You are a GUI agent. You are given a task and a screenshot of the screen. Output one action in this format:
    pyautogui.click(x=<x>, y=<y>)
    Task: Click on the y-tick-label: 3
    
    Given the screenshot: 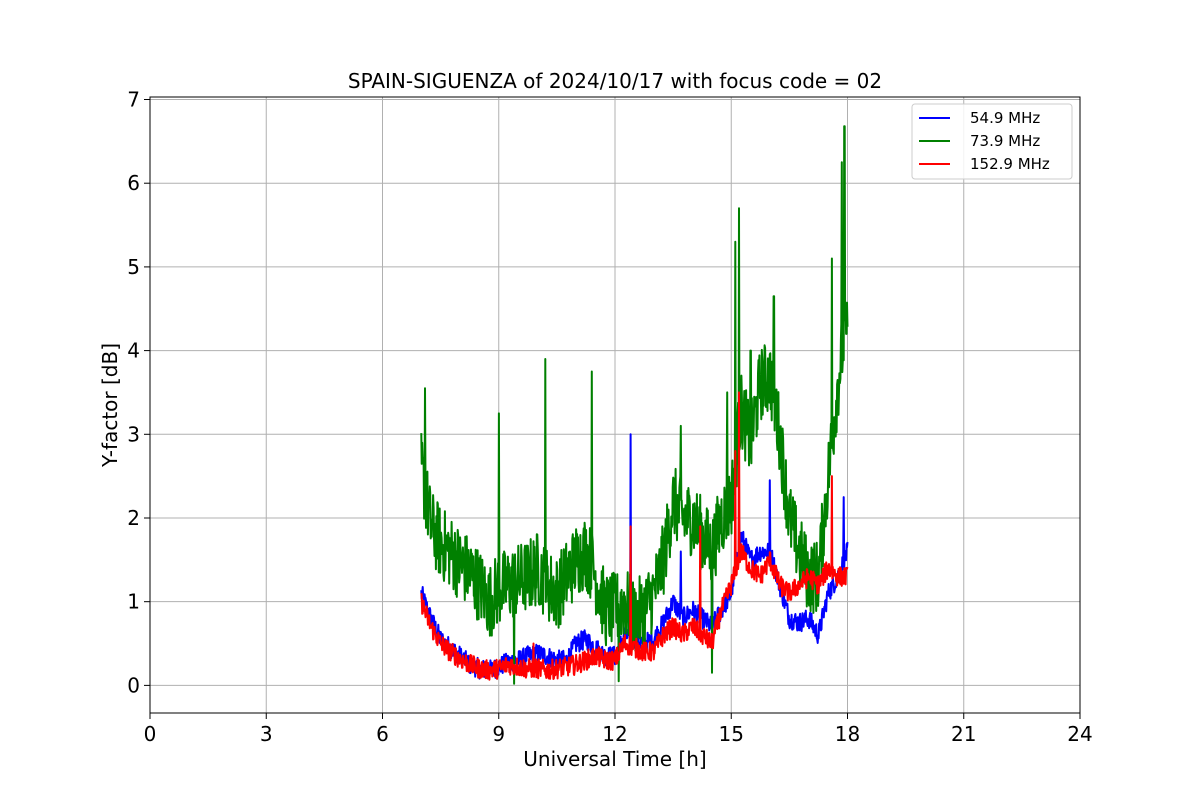 What is the action you would take?
    pyautogui.click(x=133, y=434)
    